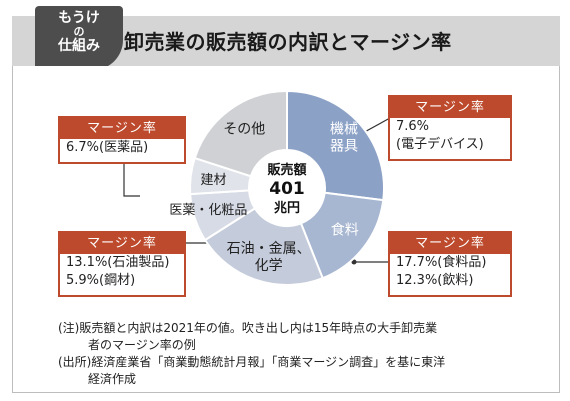 Image resolution: width=570 pixels, height=401 pixels. I want to click on note-line: 者のマージン率の例, so click(142, 345).